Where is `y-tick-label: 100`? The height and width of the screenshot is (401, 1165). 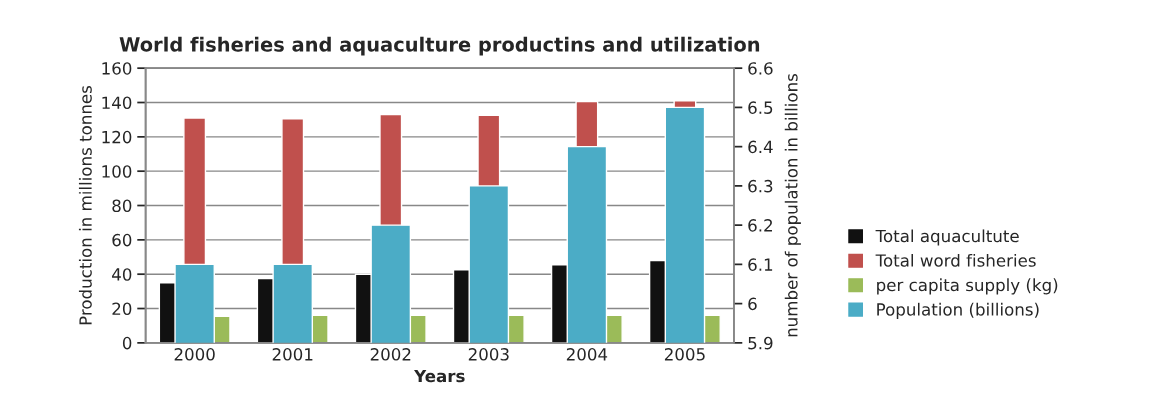 y-tick-label: 100 is located at coordinates (117, 171).